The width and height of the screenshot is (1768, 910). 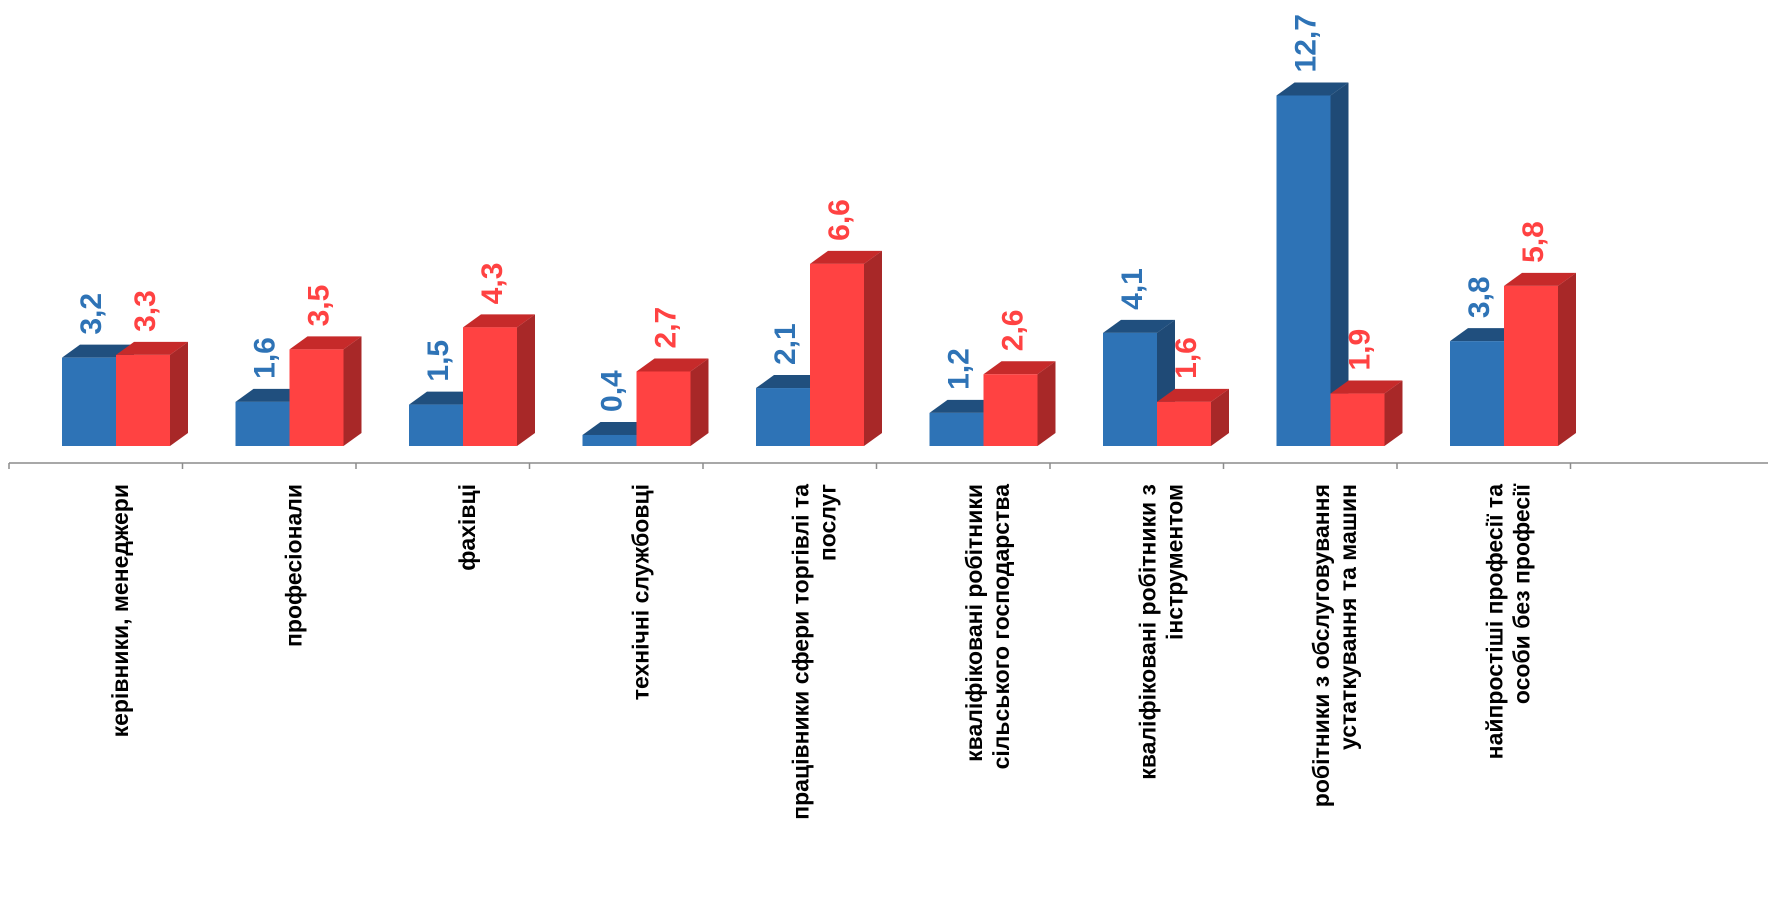 What do you see at coordinates (801, 652) in the screenshot?
I see `category-label: працівники сфери торгівлі та` at bounding box center [801, 652].